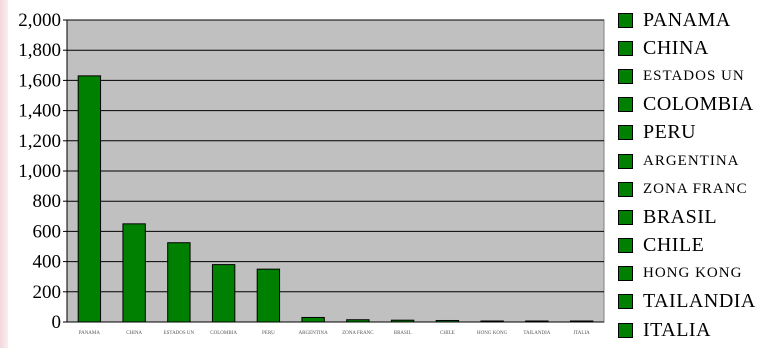 Image resolution: width=769 pixels, height=348 pixels. I want to click on legend-label: PANAMA, so click(687, 19).